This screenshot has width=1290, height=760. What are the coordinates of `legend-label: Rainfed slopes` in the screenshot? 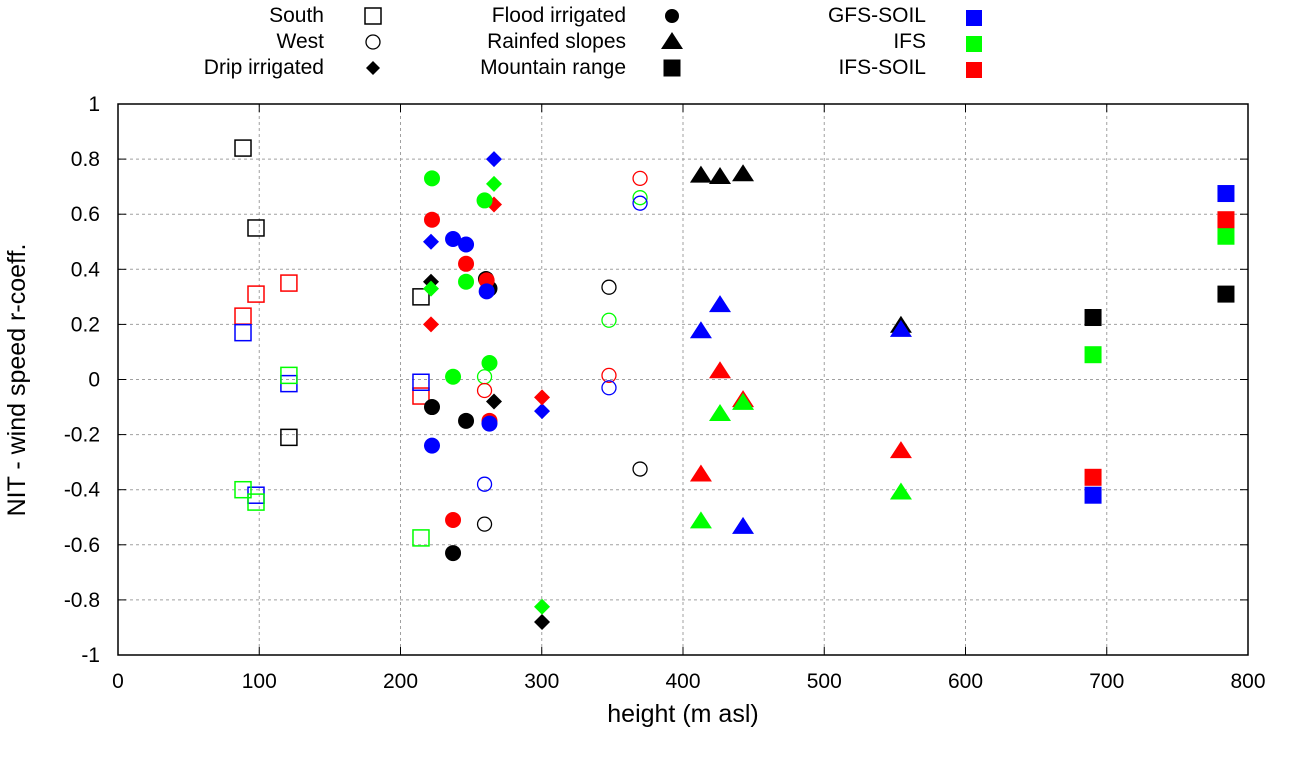 It's located at (556, 41).